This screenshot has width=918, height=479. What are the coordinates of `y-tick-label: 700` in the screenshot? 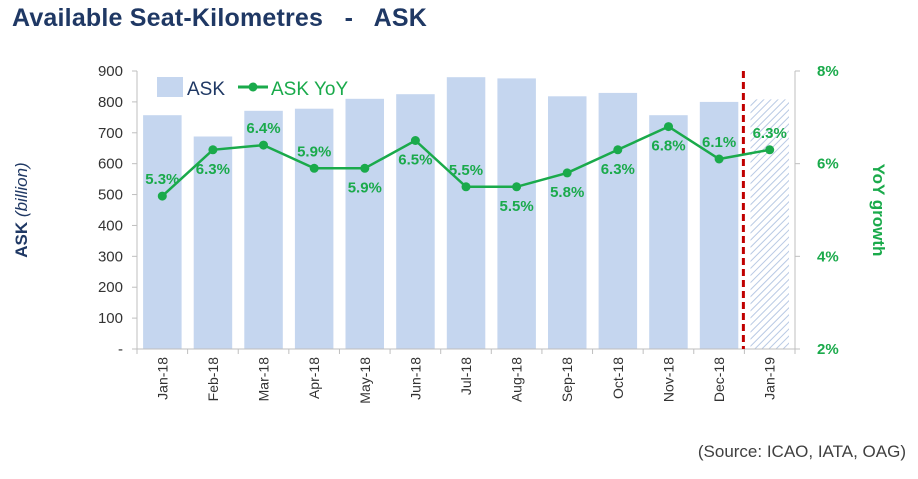 It's located at (110, 133).